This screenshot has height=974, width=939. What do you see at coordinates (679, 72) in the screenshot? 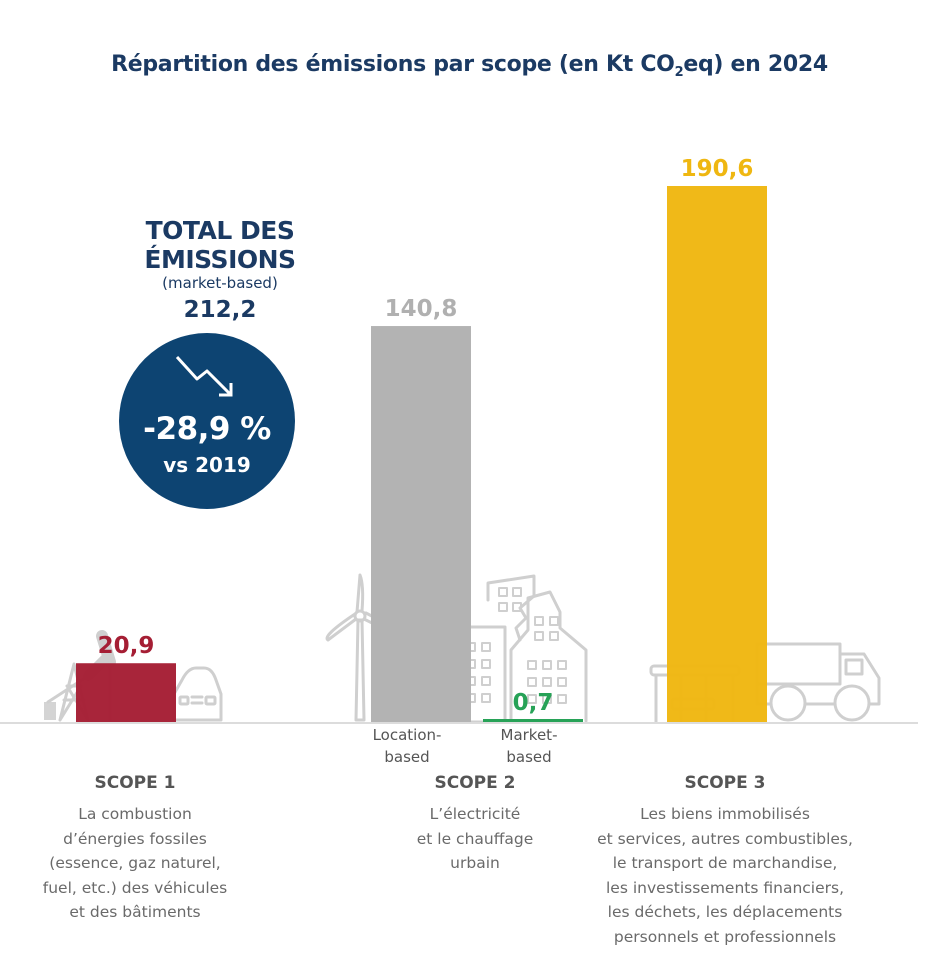
I see `title-subscript: 2` at bounding box center [679, 72].